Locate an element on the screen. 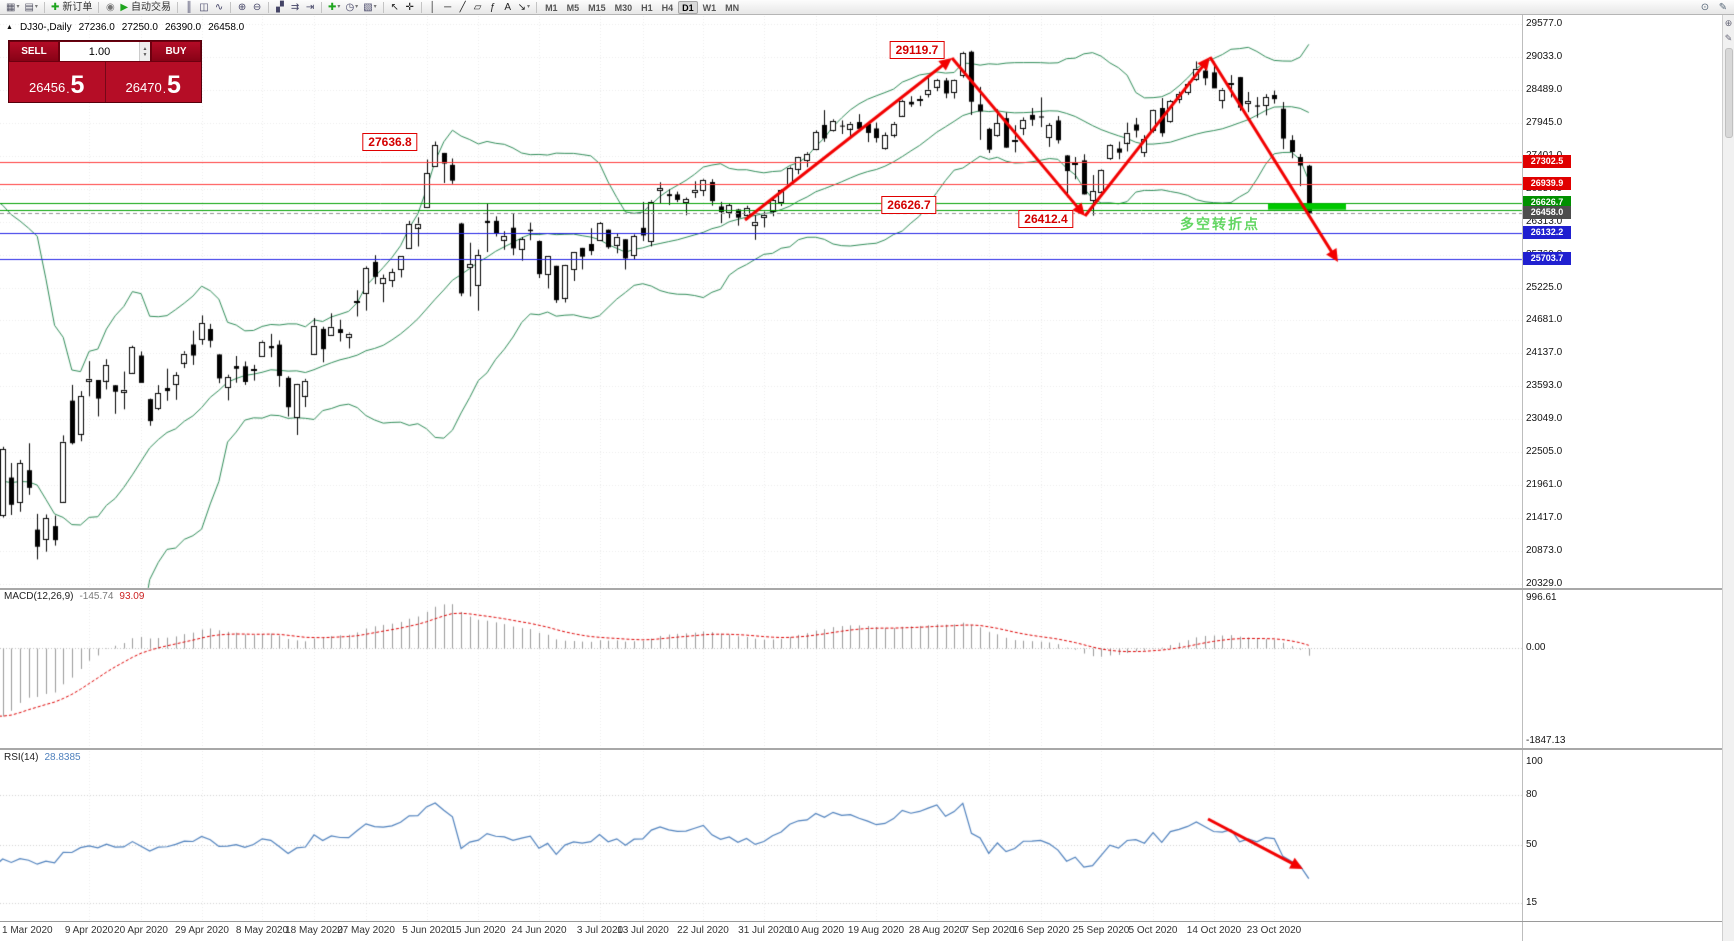  macd-axis-label: 0.00 is located at coordinates (1536, 647).